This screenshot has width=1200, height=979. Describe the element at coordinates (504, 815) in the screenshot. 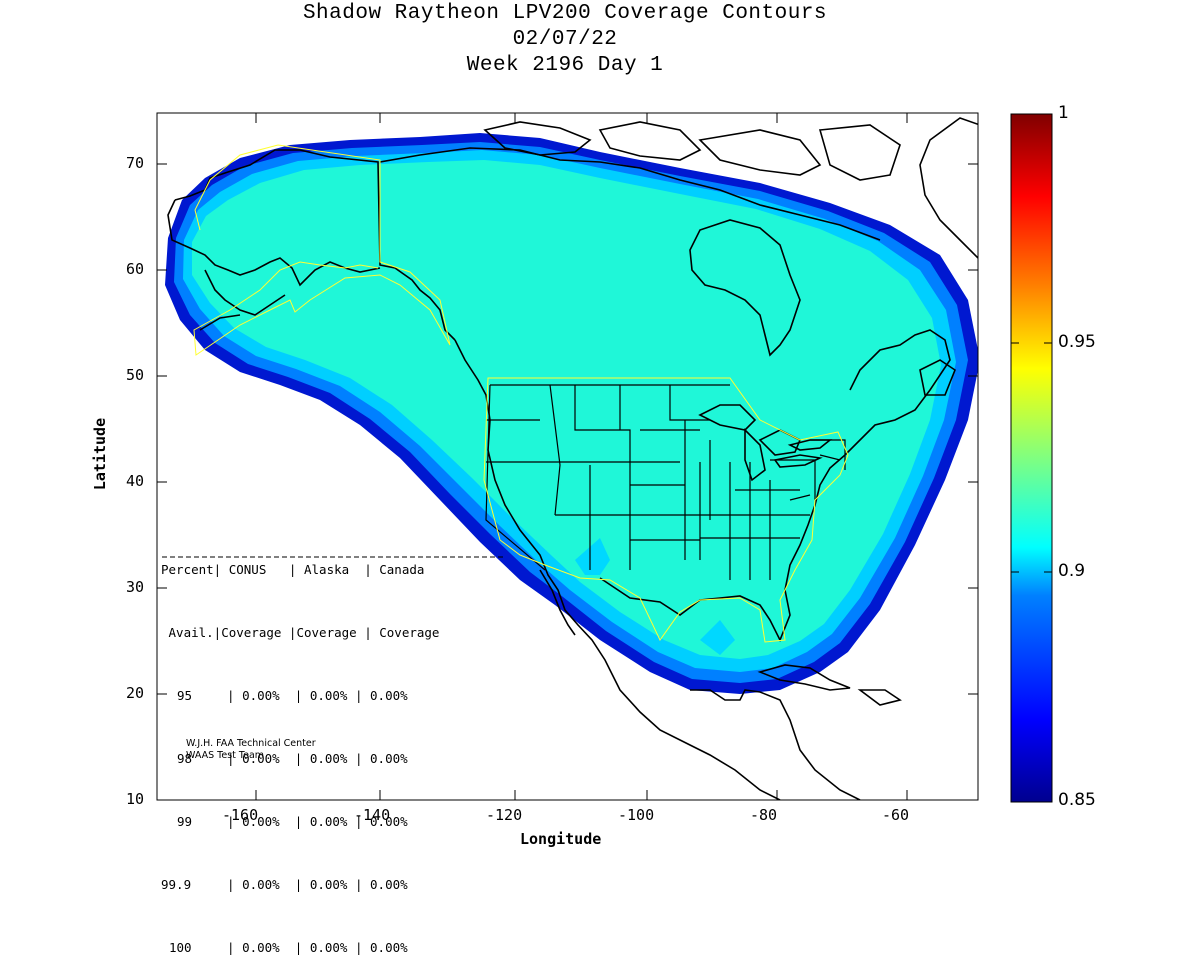

I see `x-tick-label: -120` at that location.